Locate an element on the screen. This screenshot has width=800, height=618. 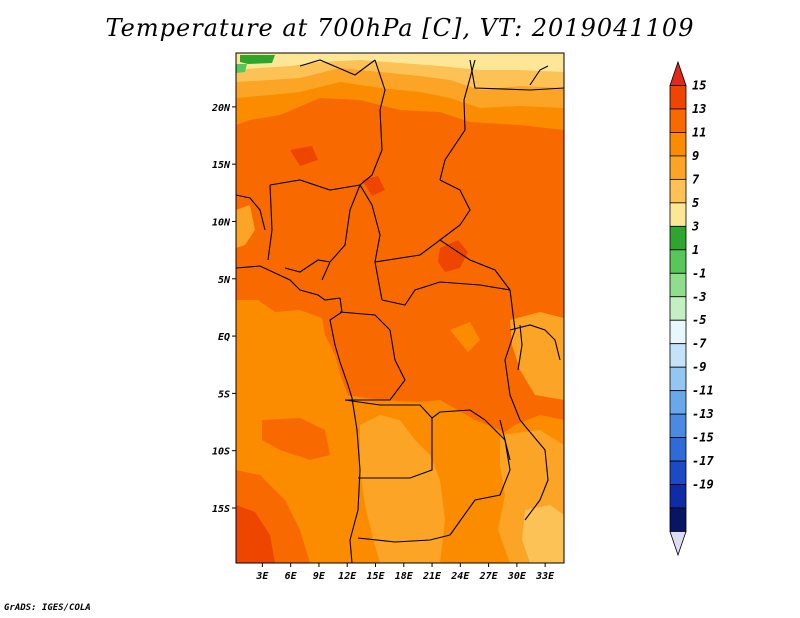
x-tick-label: 21E is located at coordinates (432, 576).